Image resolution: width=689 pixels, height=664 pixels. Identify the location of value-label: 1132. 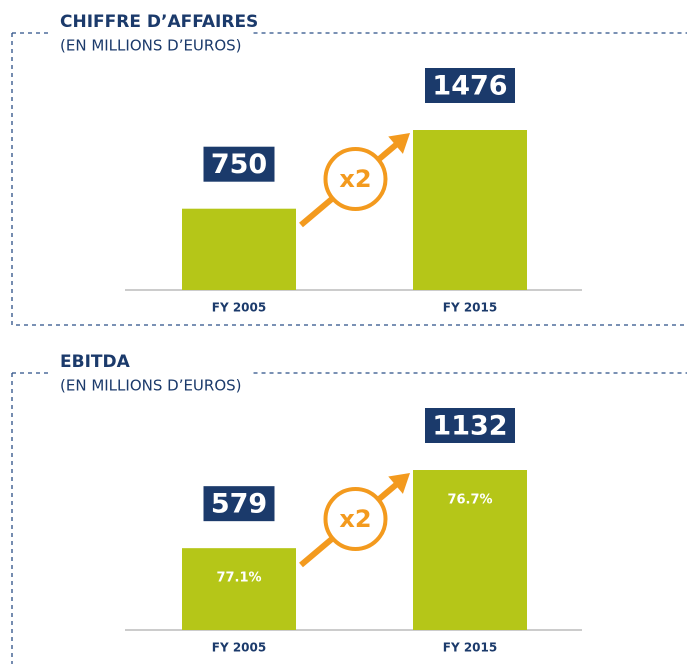
(469, 426).